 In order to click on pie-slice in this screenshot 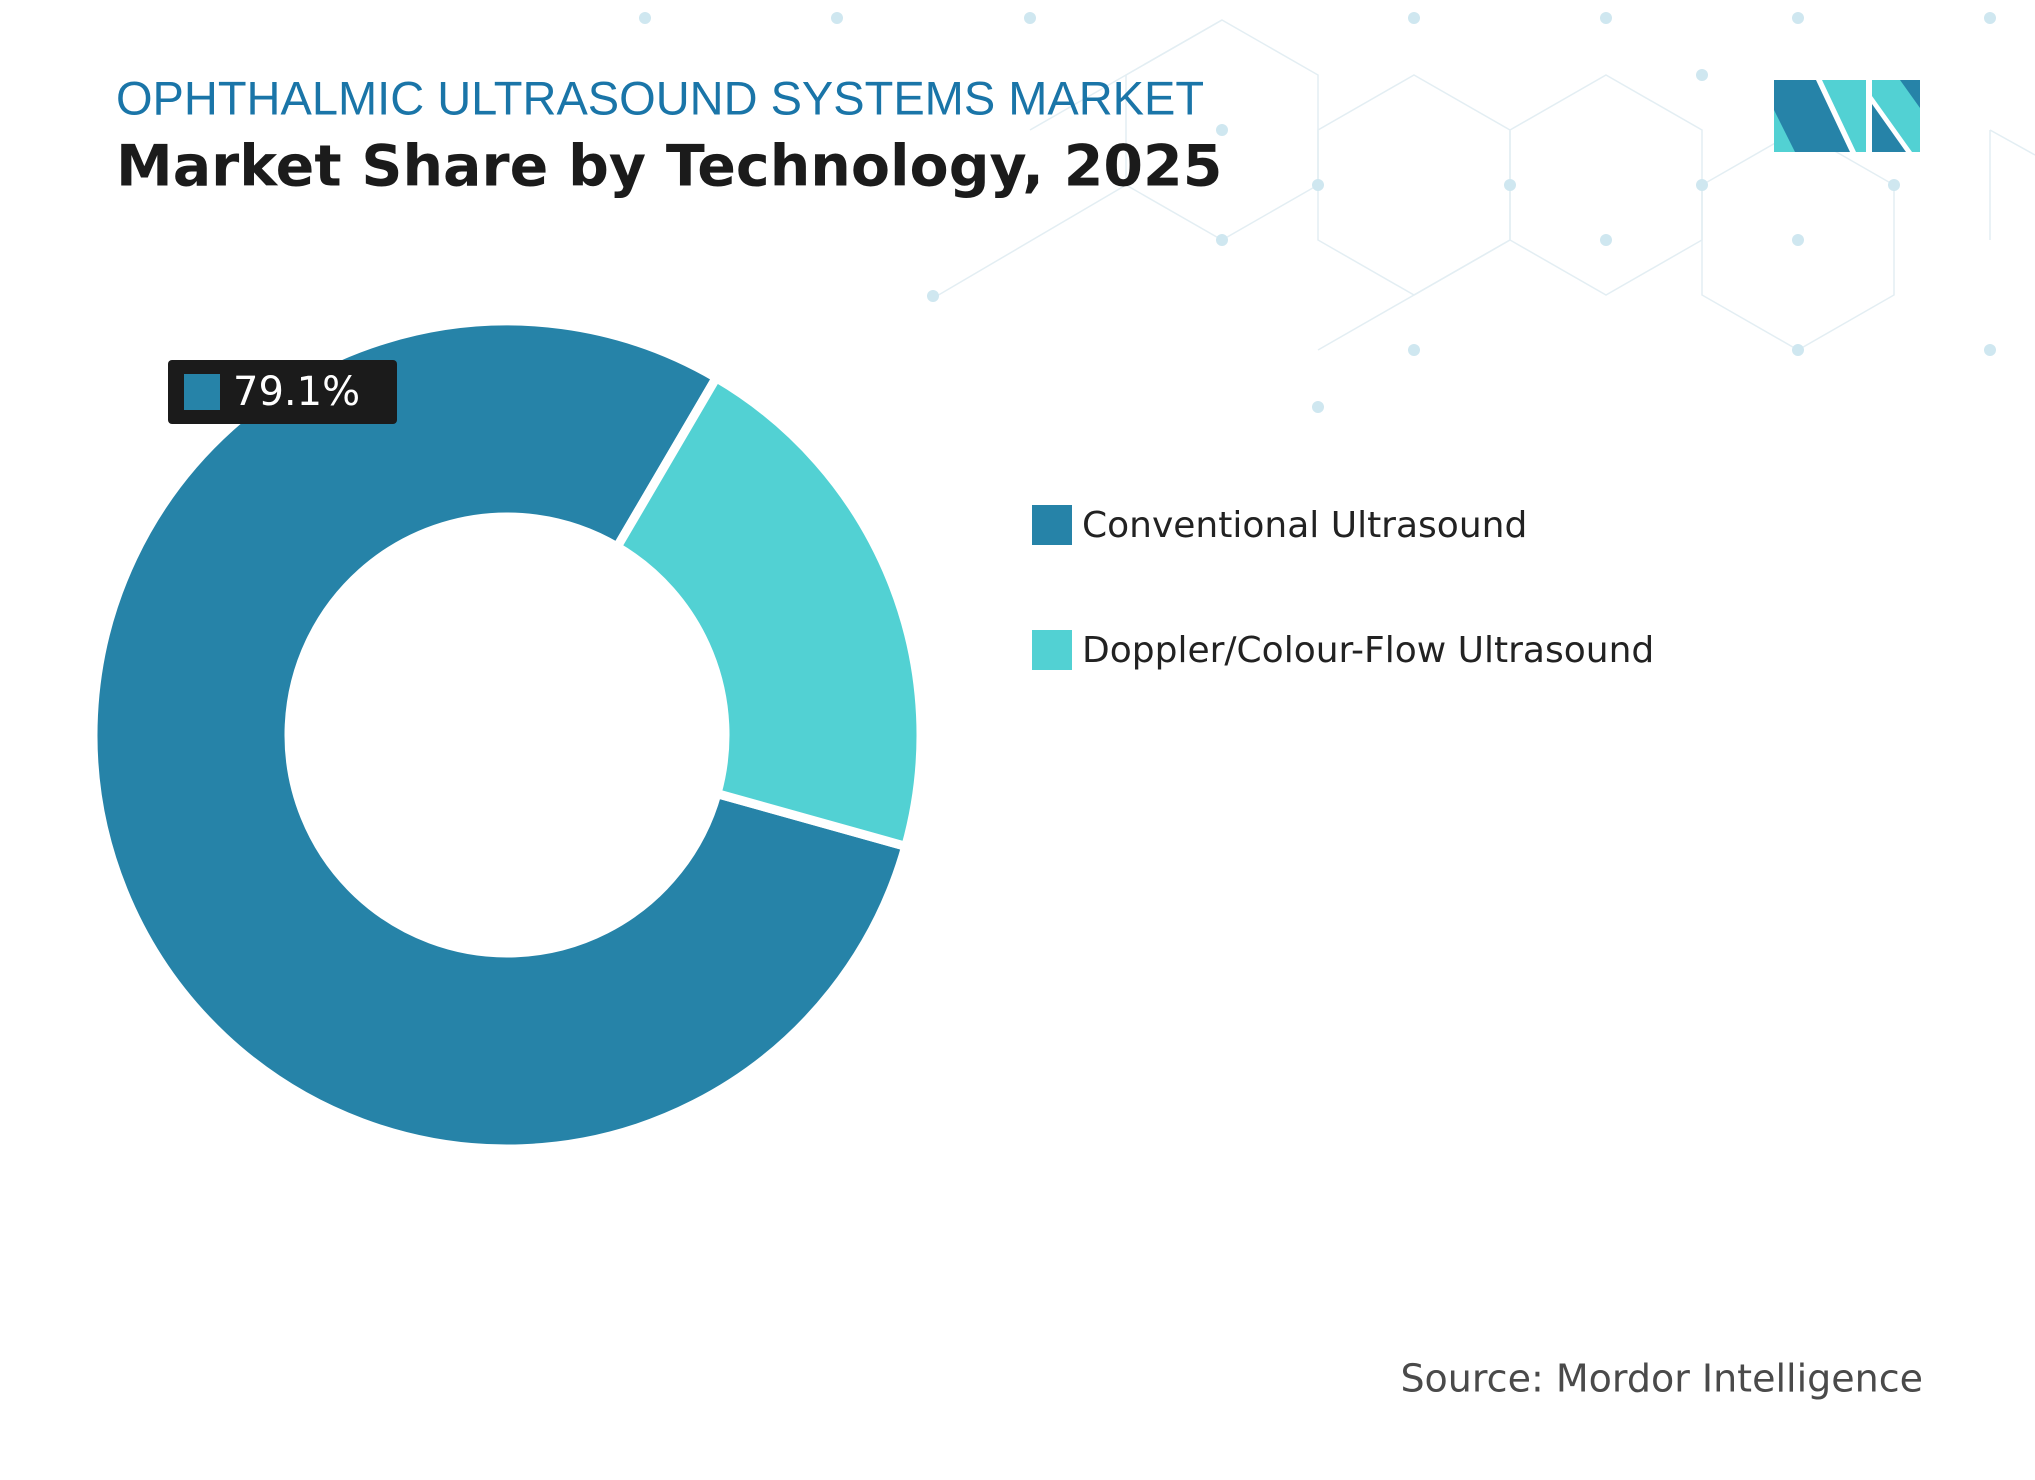, I will do `click(768, 611)`.